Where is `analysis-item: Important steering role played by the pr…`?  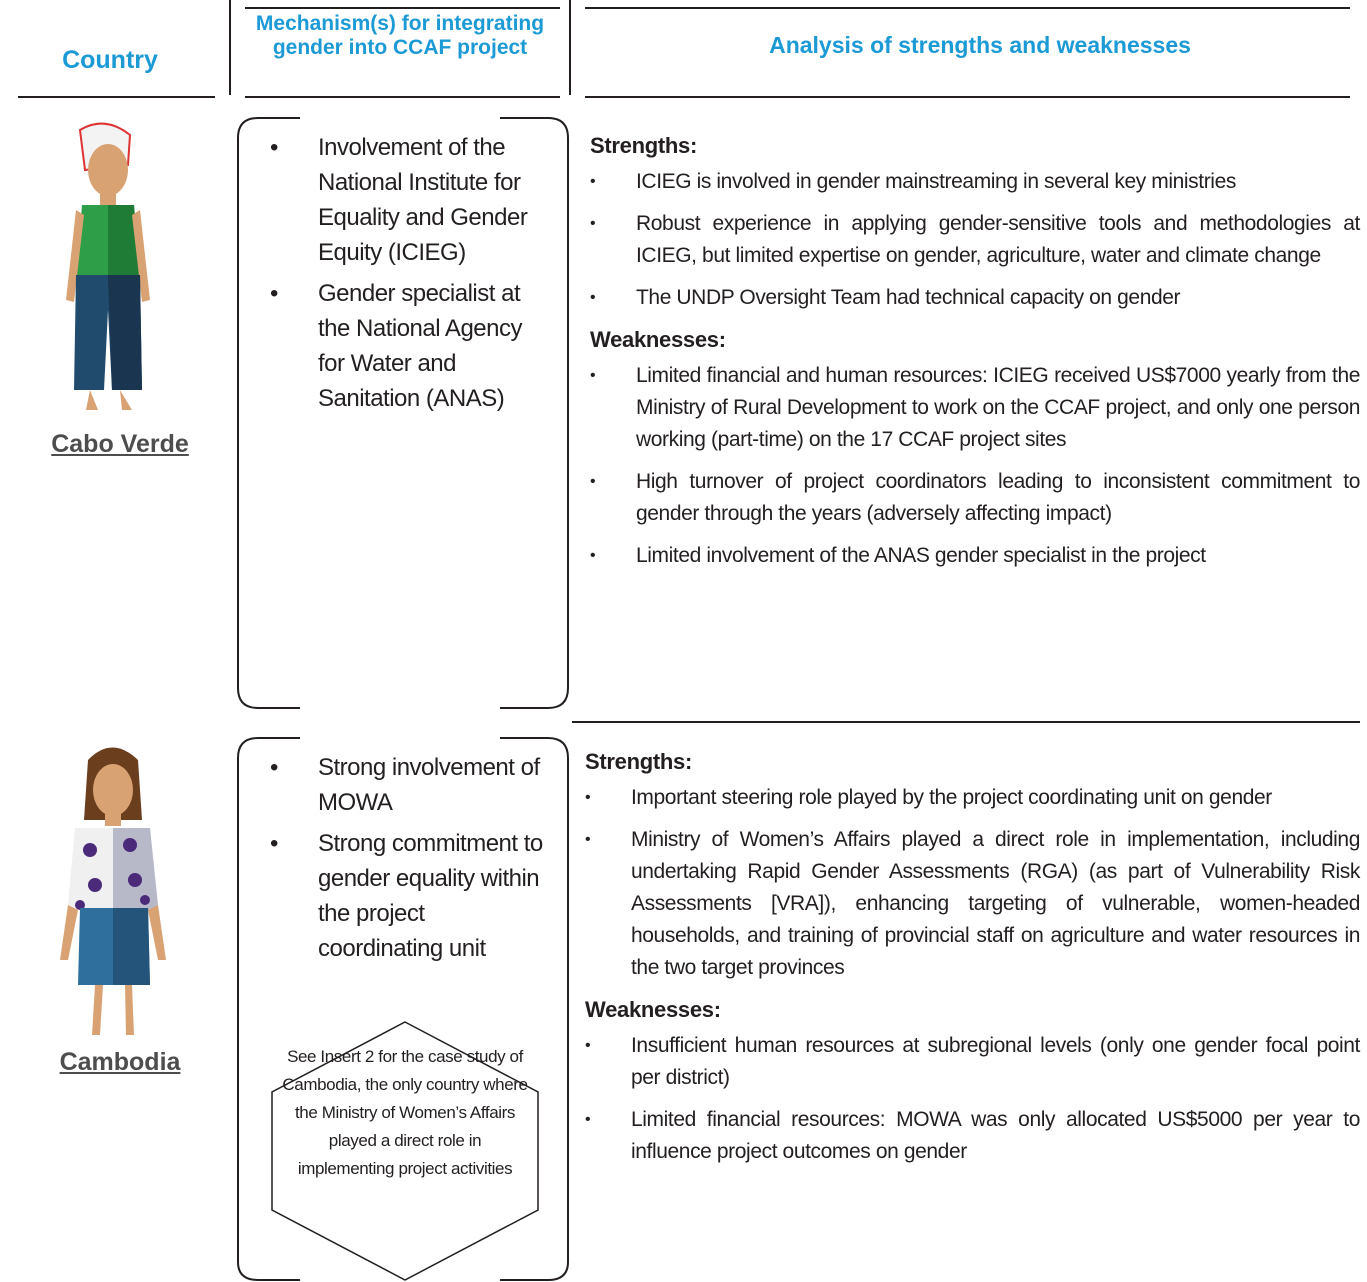
analysis-item: Important steering role played by the pr… is located at coordinates (972, 798).